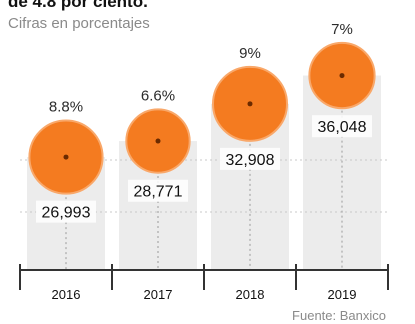  I want to click on x-tick-label-2018: 2018, so click(250, 294).